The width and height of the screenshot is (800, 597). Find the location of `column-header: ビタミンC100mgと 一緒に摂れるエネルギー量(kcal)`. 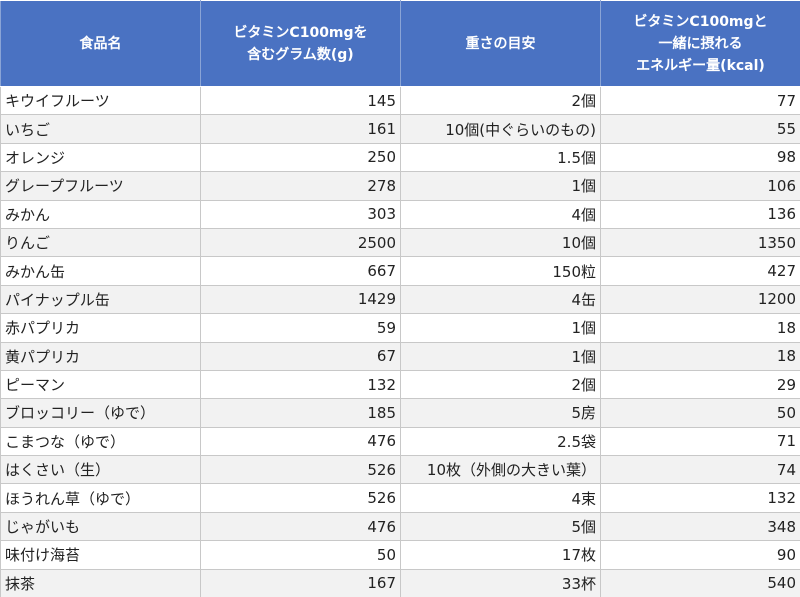

column-header: ビタミンC100mgと 一緒に摂れるエネルギー量(kcal) is located at coordinates (700, 43).